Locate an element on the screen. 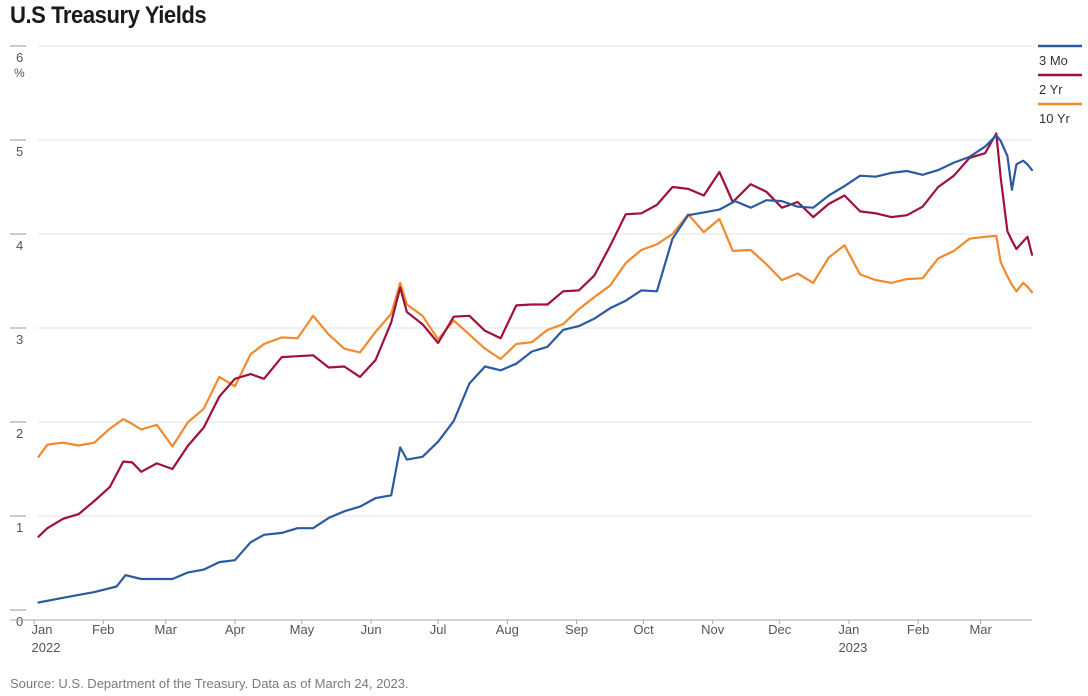 The image size is (1088, 696). x-tick-label-nov-10: Nov is located at coordinates (713, 629).